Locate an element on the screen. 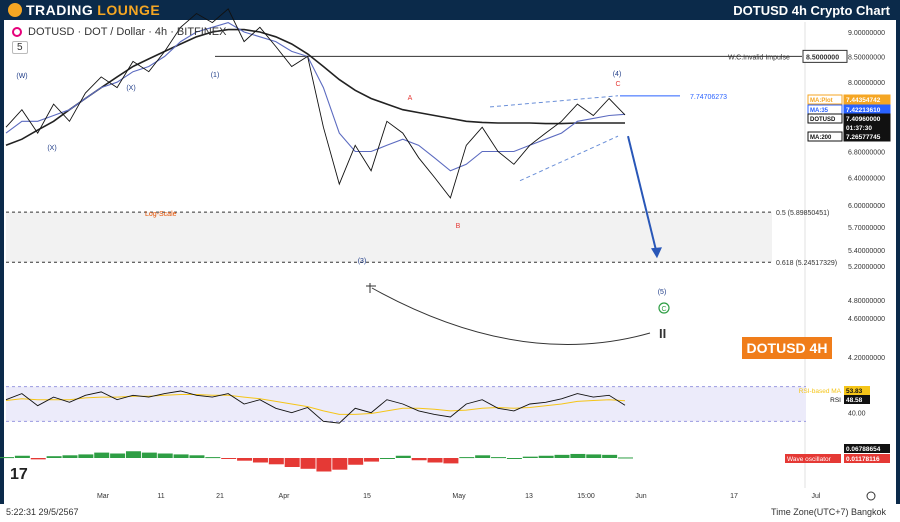  x-tick-label: 13 is located at coordinates (529, 496).